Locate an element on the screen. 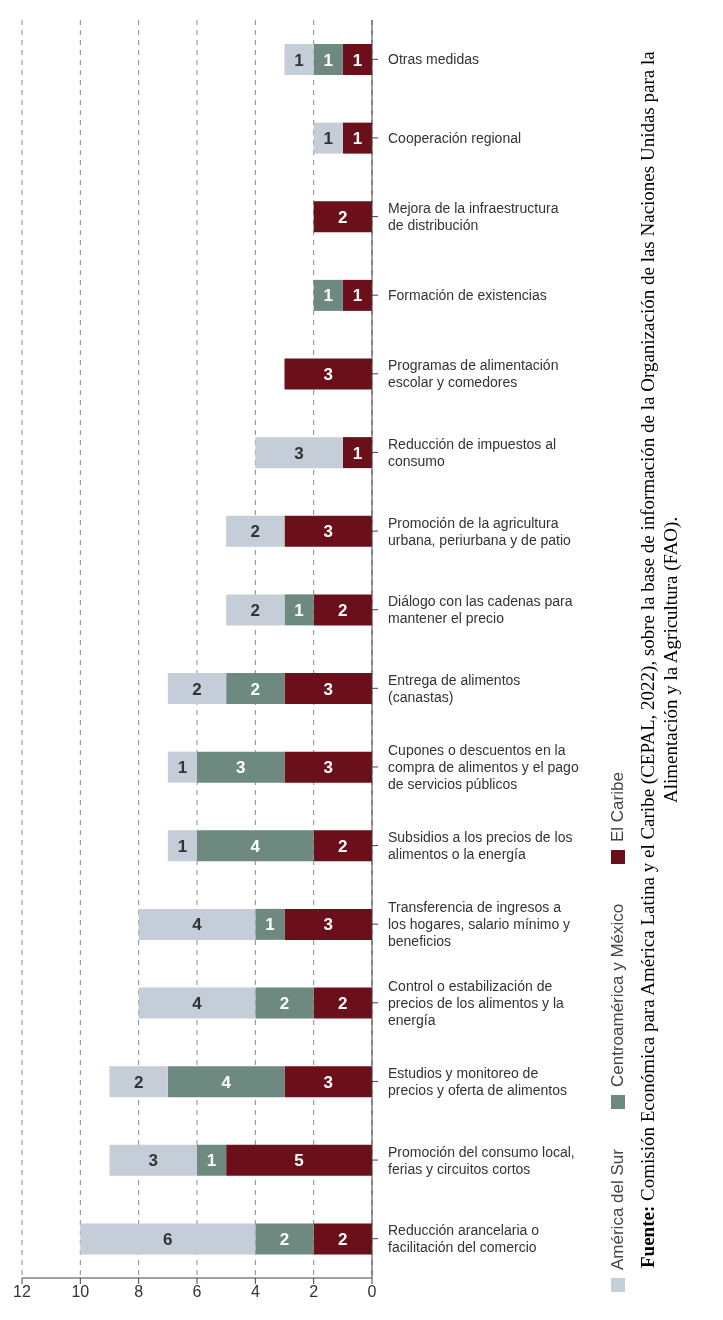 The height and width of the screenshot is (1320, 723). x-tick-label: 0 is located at coordinates (372, 1292).